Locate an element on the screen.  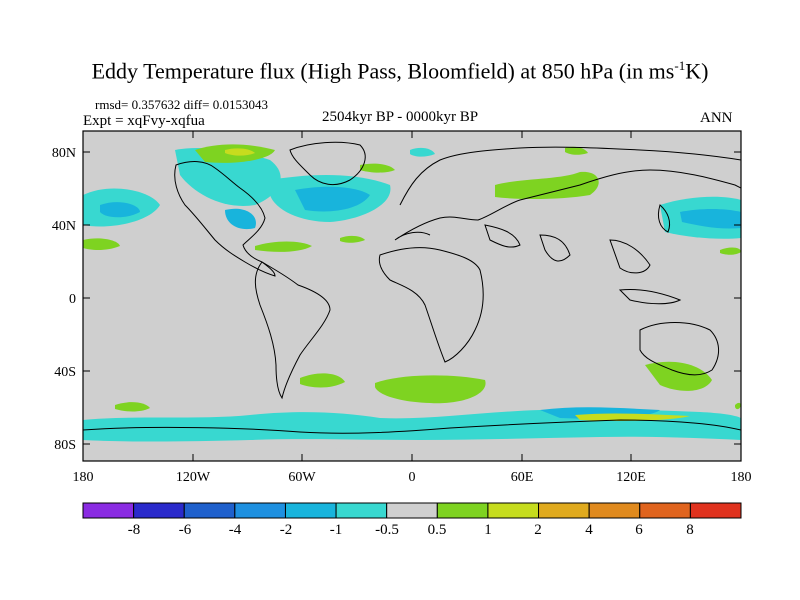
colorbar-label: -8 is located at coordinates (134, 530).